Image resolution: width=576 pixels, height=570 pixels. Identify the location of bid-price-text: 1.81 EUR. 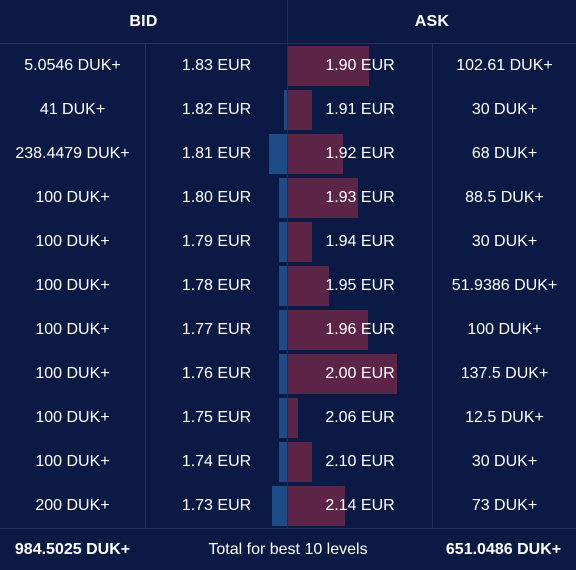
(216, 153).